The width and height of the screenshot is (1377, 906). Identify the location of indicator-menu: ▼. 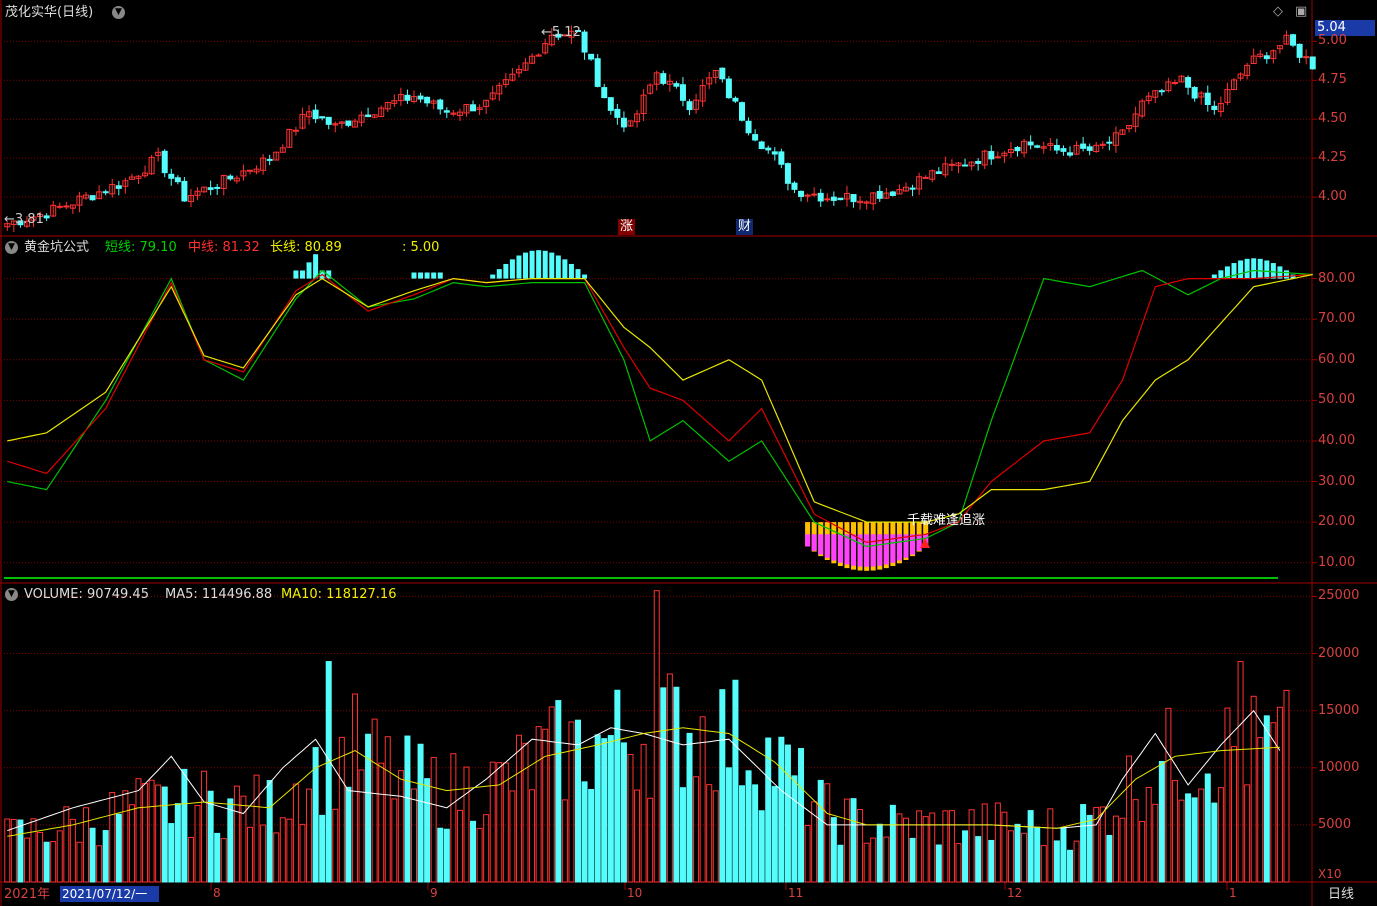
(11, 248).